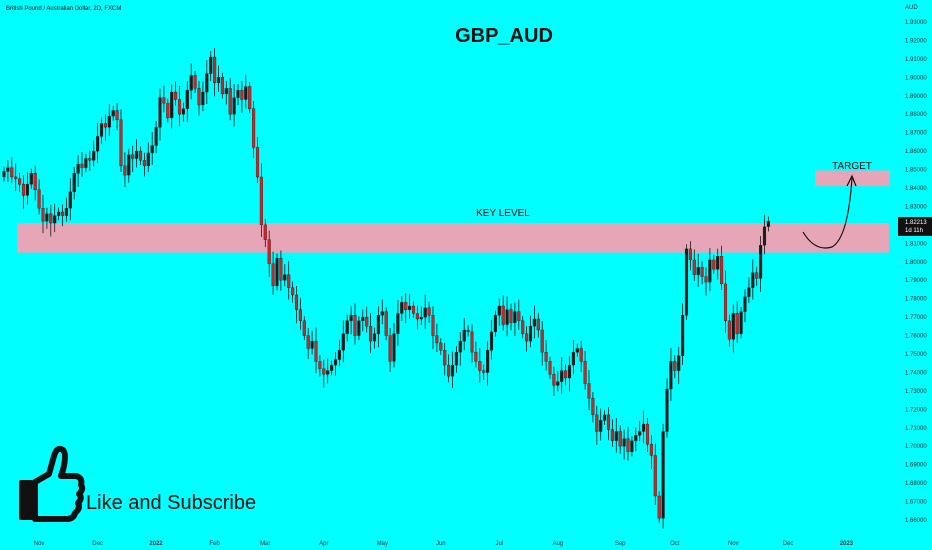  What do you see at coordinates (916, 466) in the screenshot?
I see `y-tick-label: 1.69000` at bounding box center [916, 466].